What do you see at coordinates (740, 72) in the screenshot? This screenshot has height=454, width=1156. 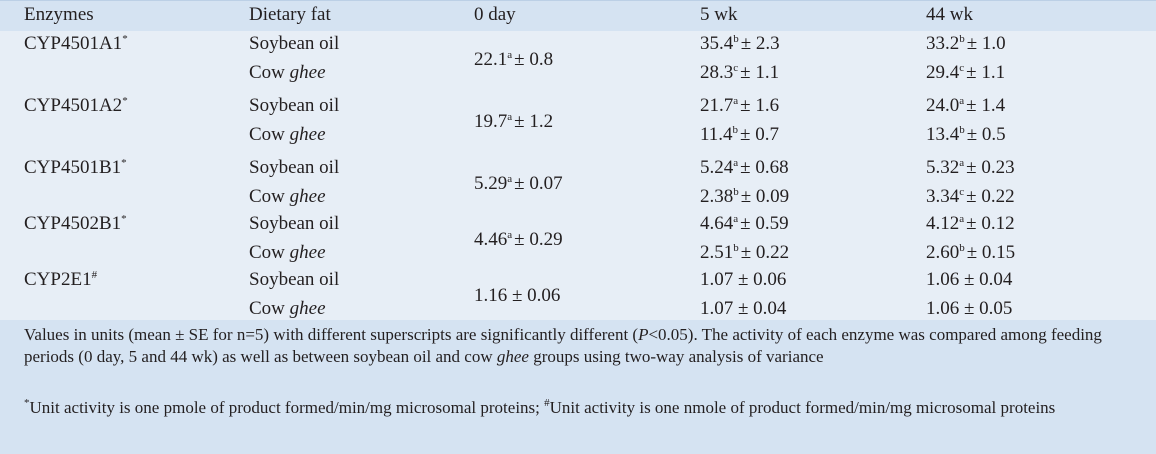 I see `wk5-value: 28.3c ± 1.1` at bounding box center [740, 72].